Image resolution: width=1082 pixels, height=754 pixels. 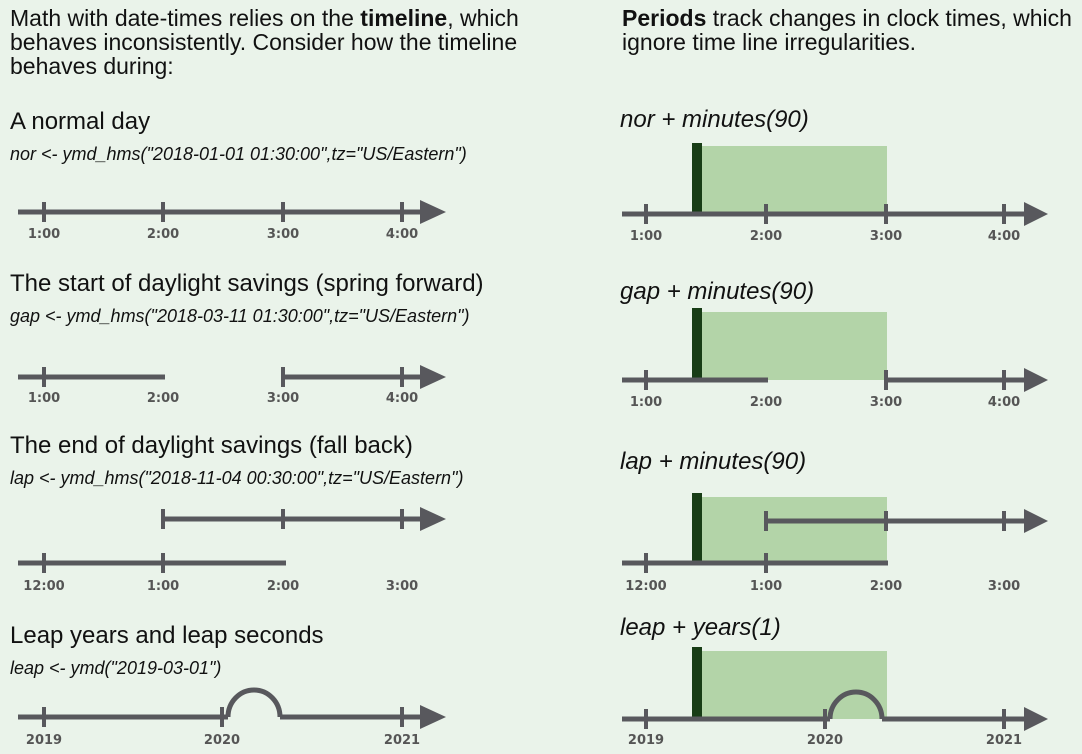 What do you see at coordinates (713, 461) in the screenshot?
I see `lap-period-heading: lap + minutes(90)` at bounding box center [713, 461].